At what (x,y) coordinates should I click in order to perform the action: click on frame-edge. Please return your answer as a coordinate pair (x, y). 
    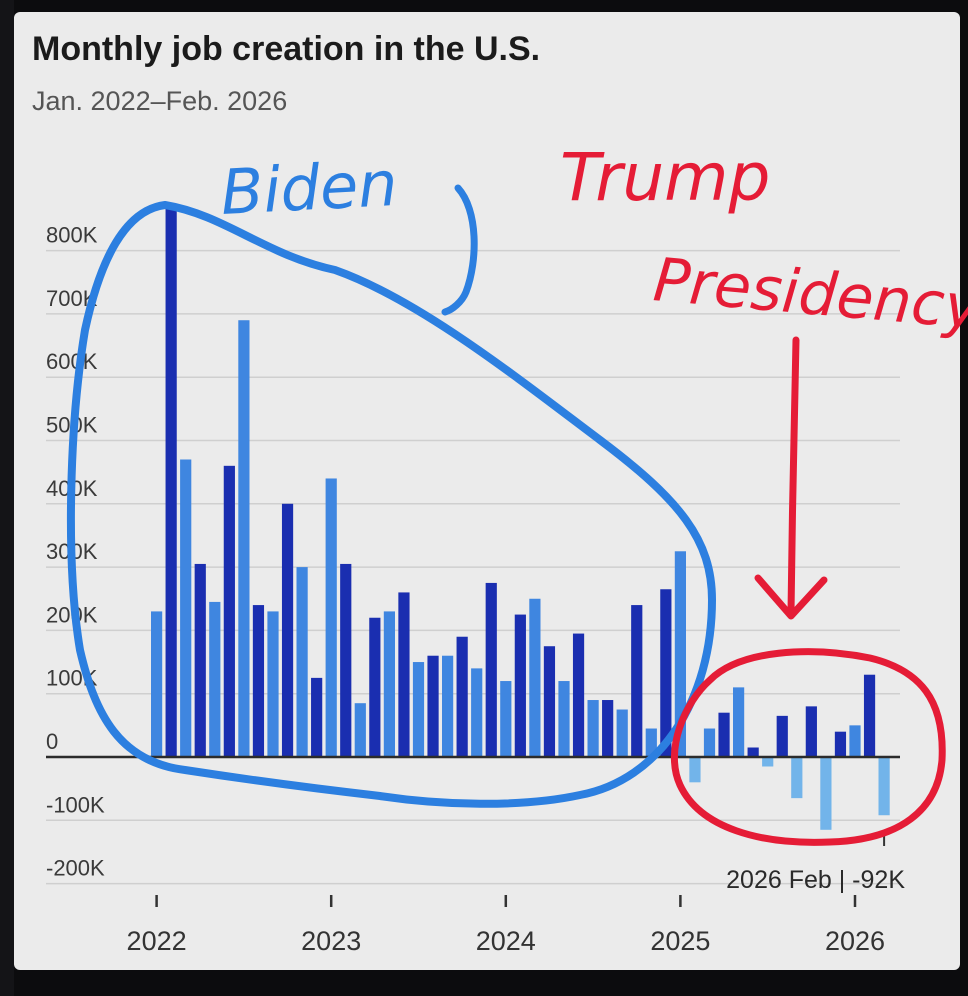
    Looking at the image, I should click on (7, 498).